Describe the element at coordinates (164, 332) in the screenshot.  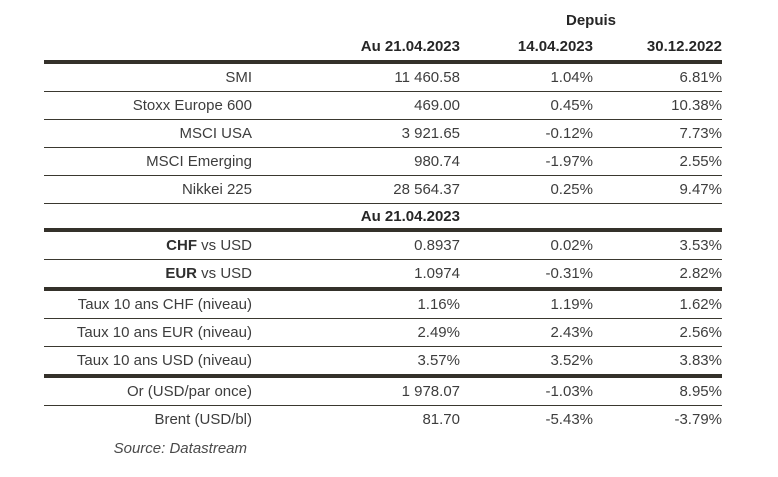
I see `row-label: Taux 10 ans EUR (niveau)` at that location.